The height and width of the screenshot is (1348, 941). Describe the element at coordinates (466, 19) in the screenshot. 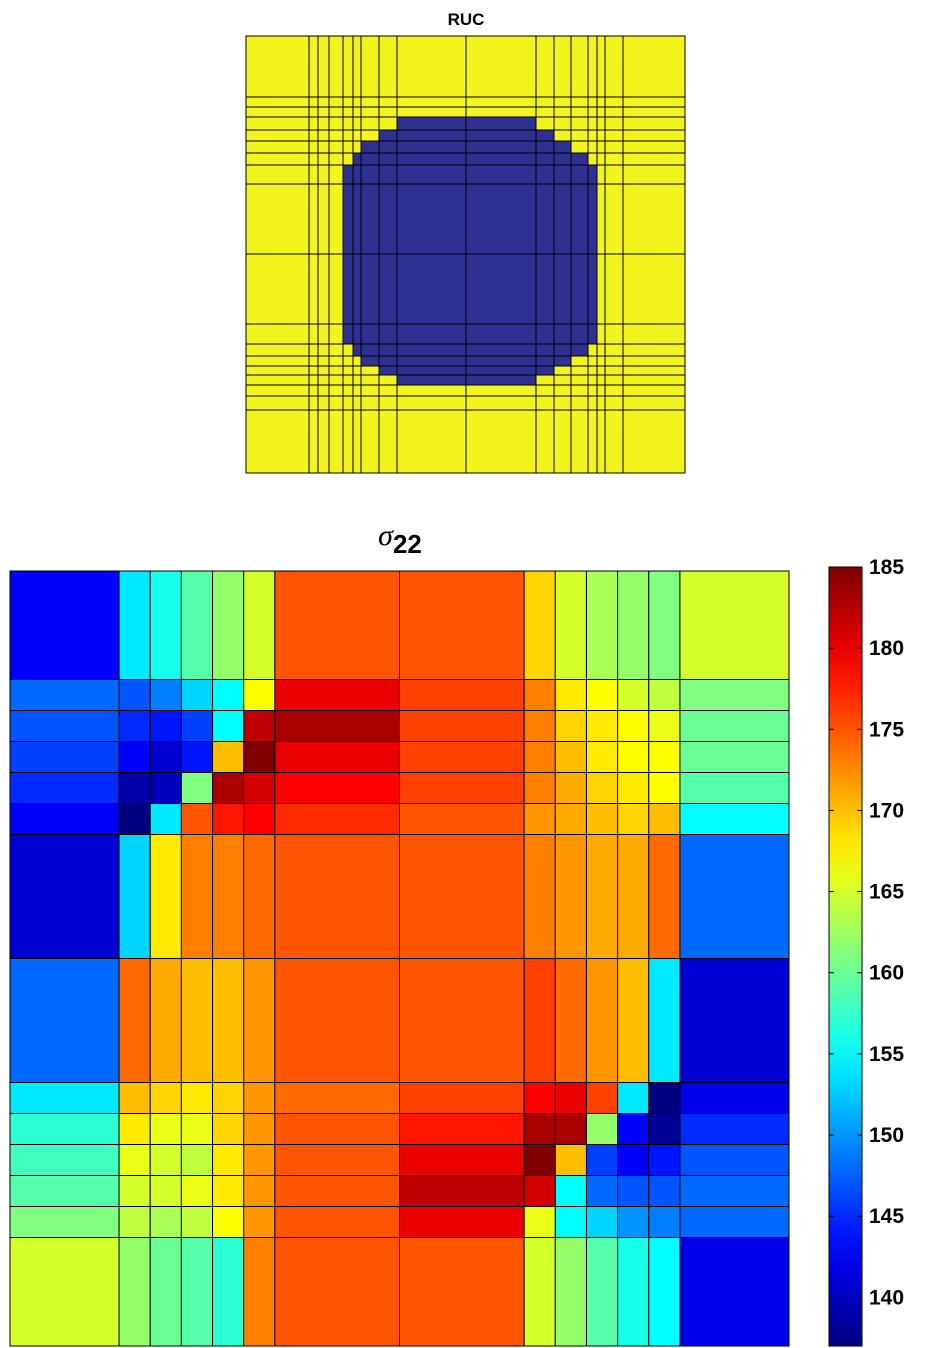

I see `ruc-title: RUC` at that location.